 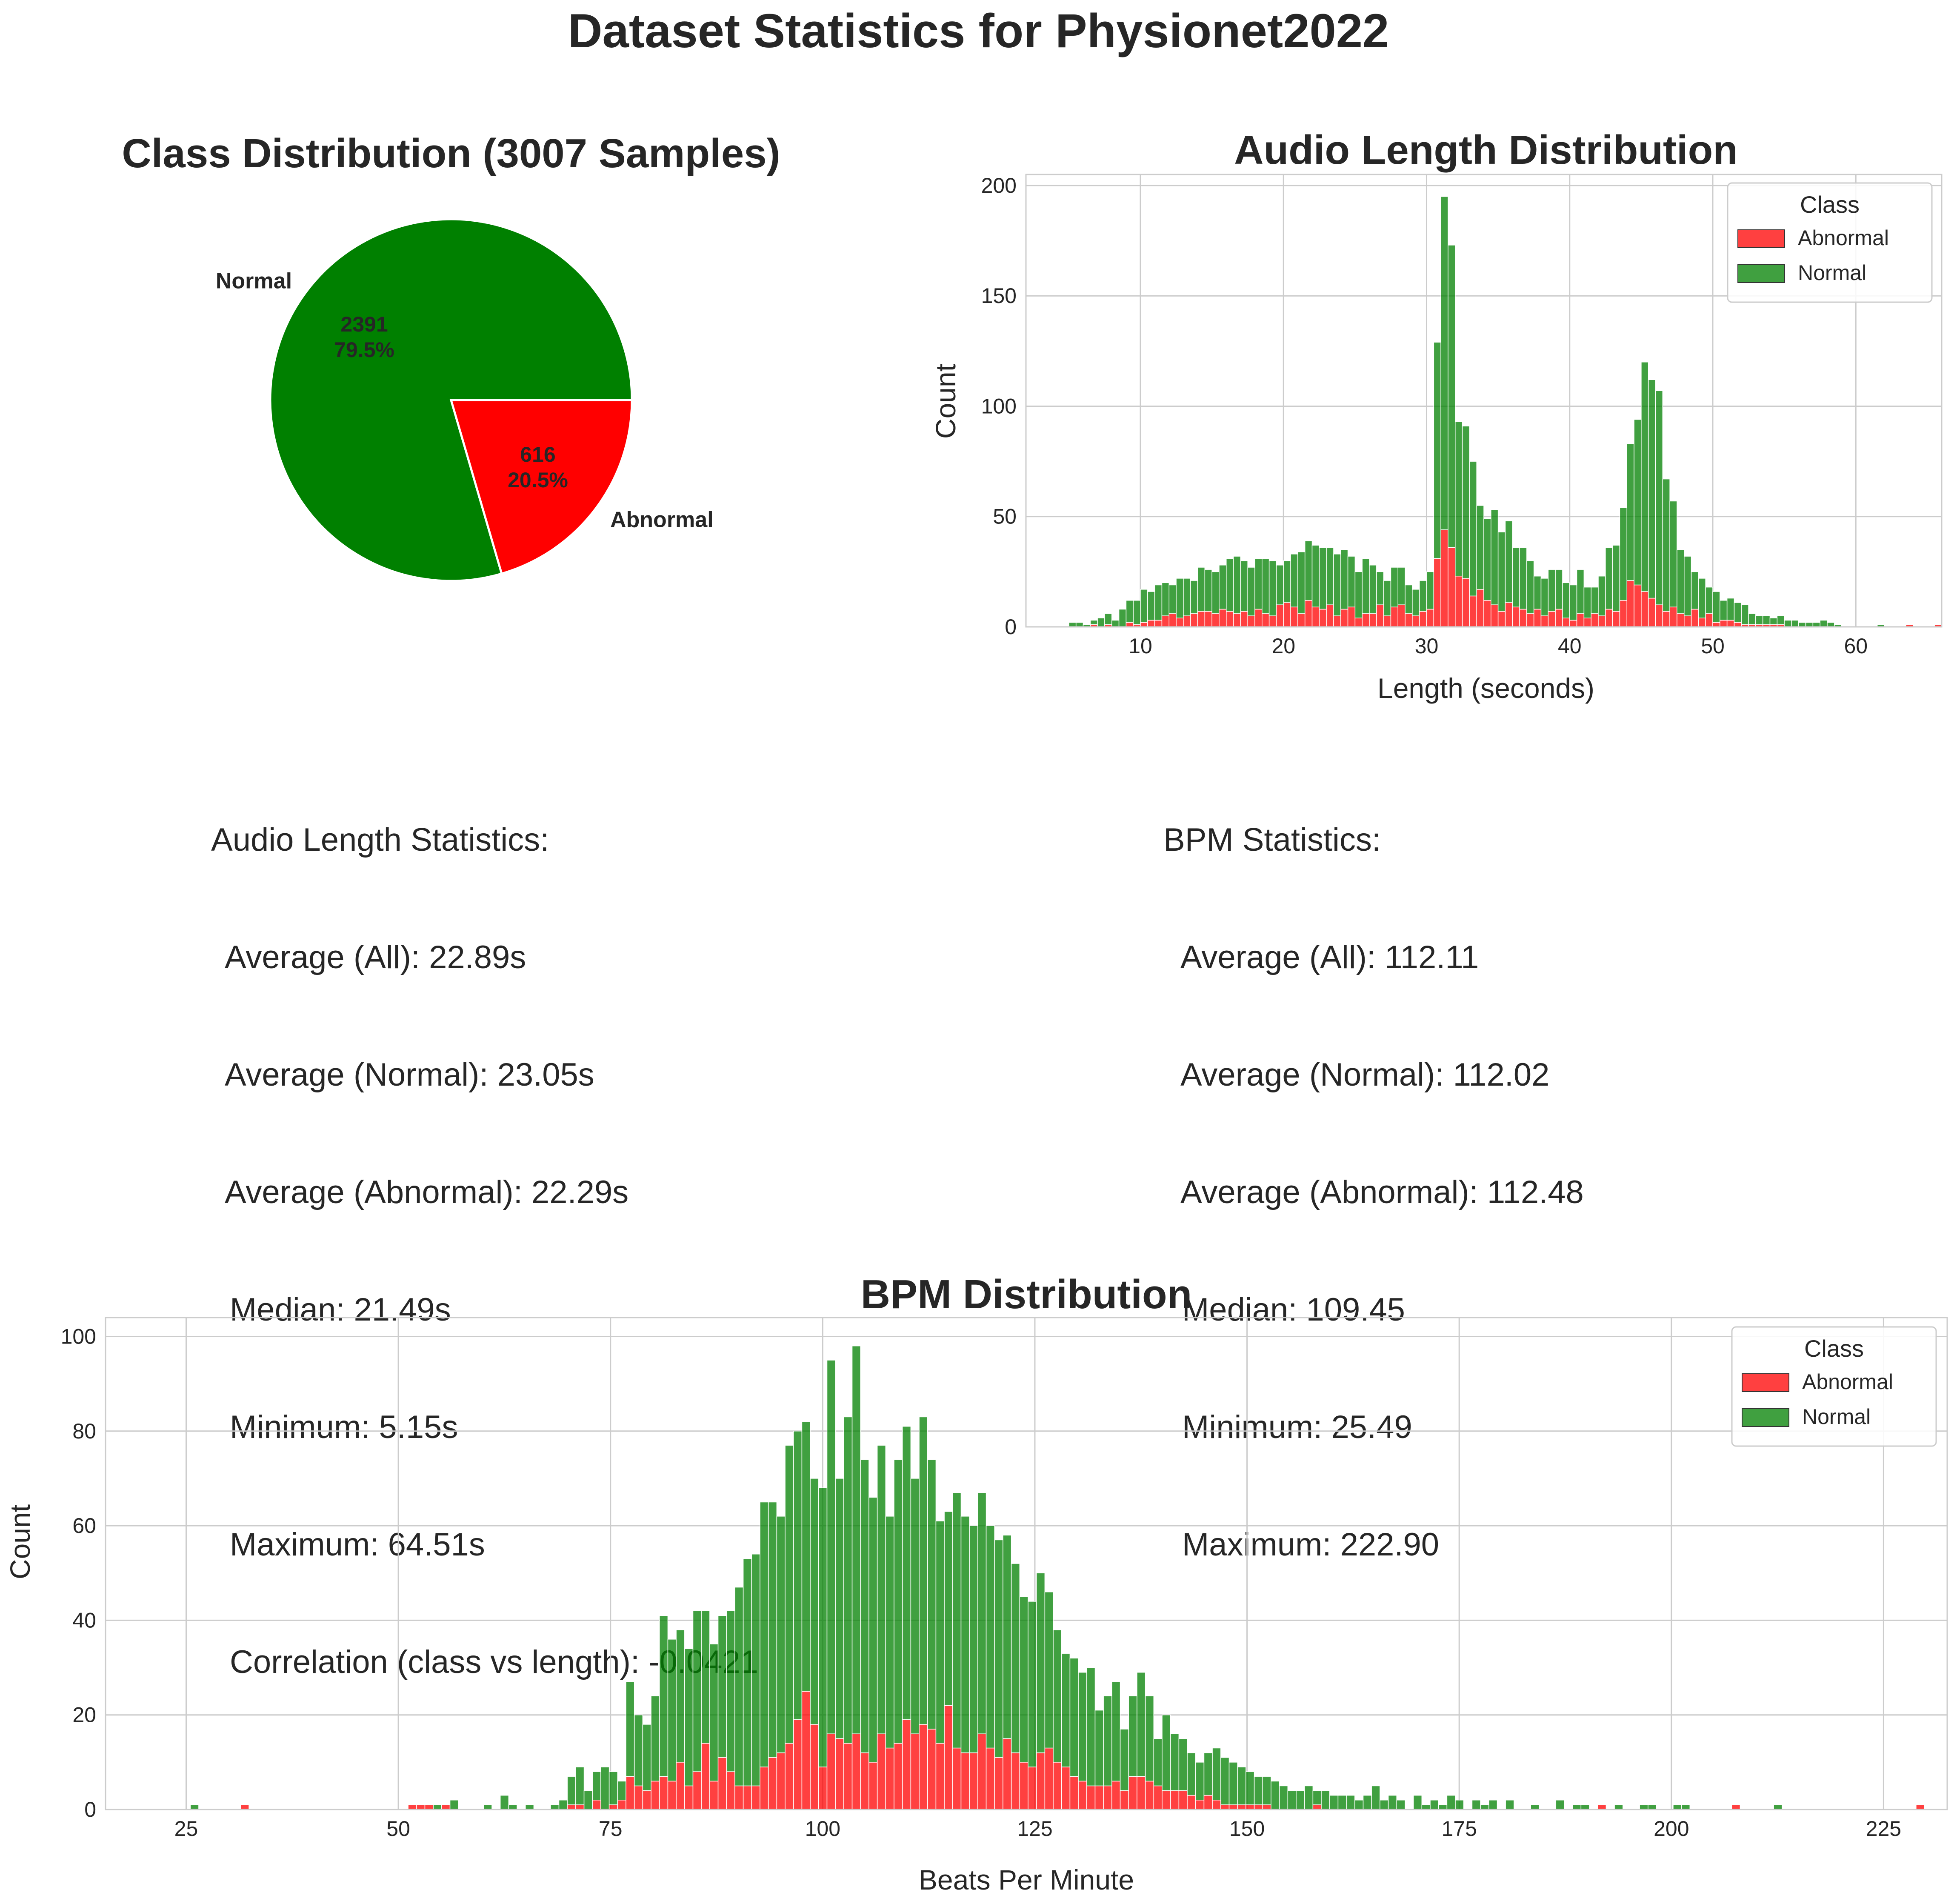 I want to click on pie-slice-abnormal, so click(x=541, y=487).